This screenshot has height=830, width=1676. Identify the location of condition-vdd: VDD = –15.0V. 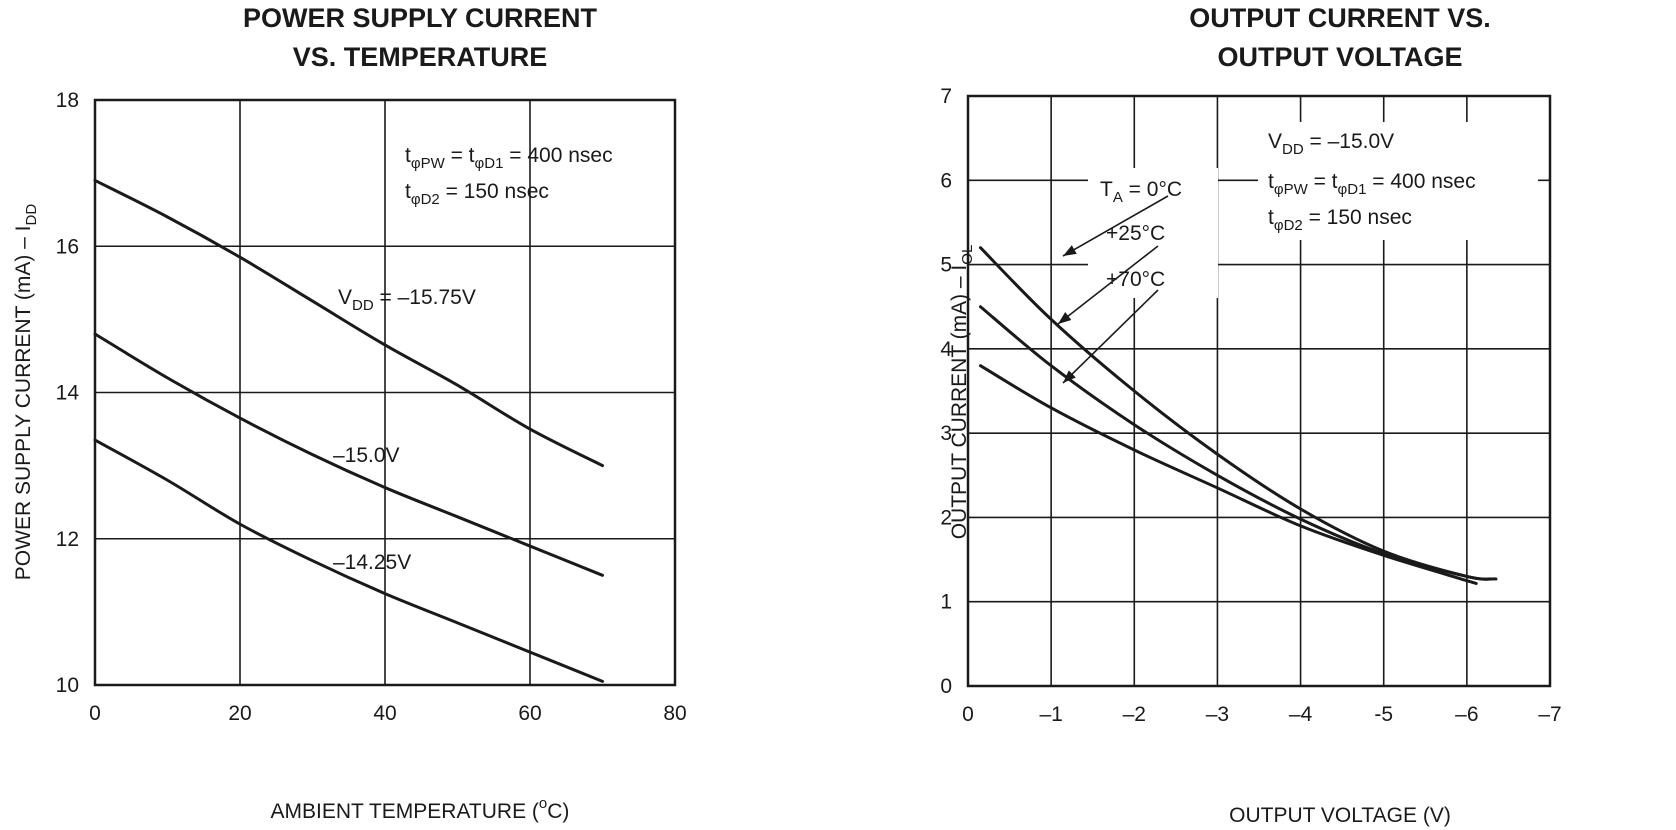
(1331, 144).